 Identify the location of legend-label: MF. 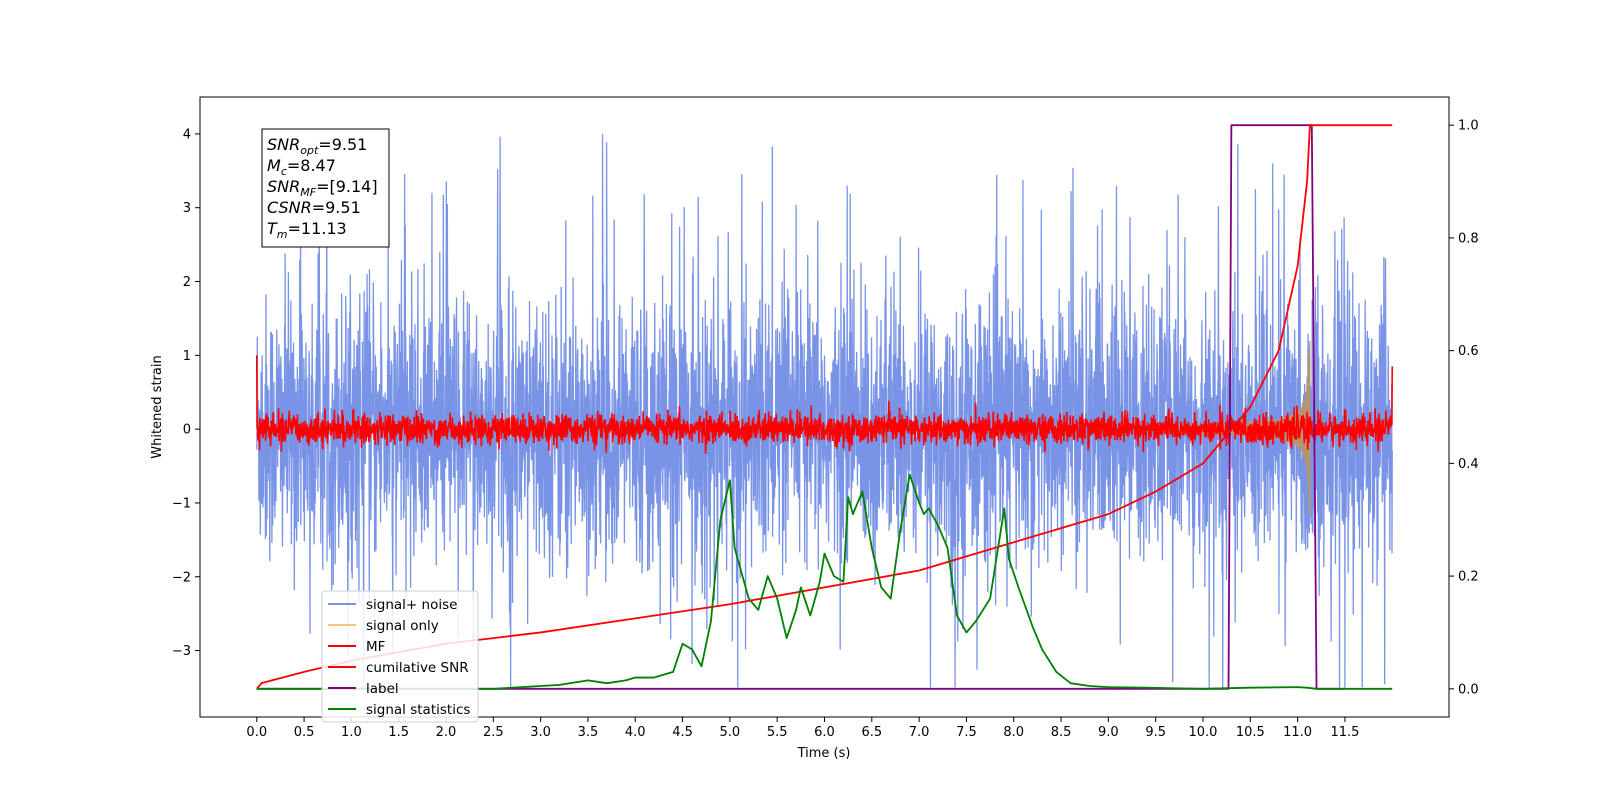
(375, 647).